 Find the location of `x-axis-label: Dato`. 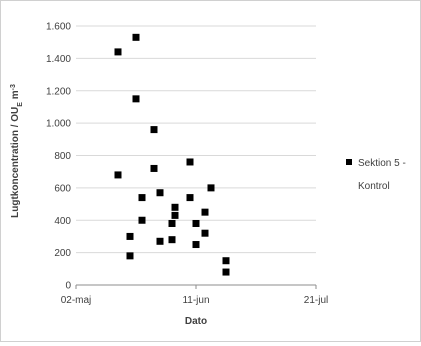

x-axis-label: Dato is located at coordinates (196, 321).